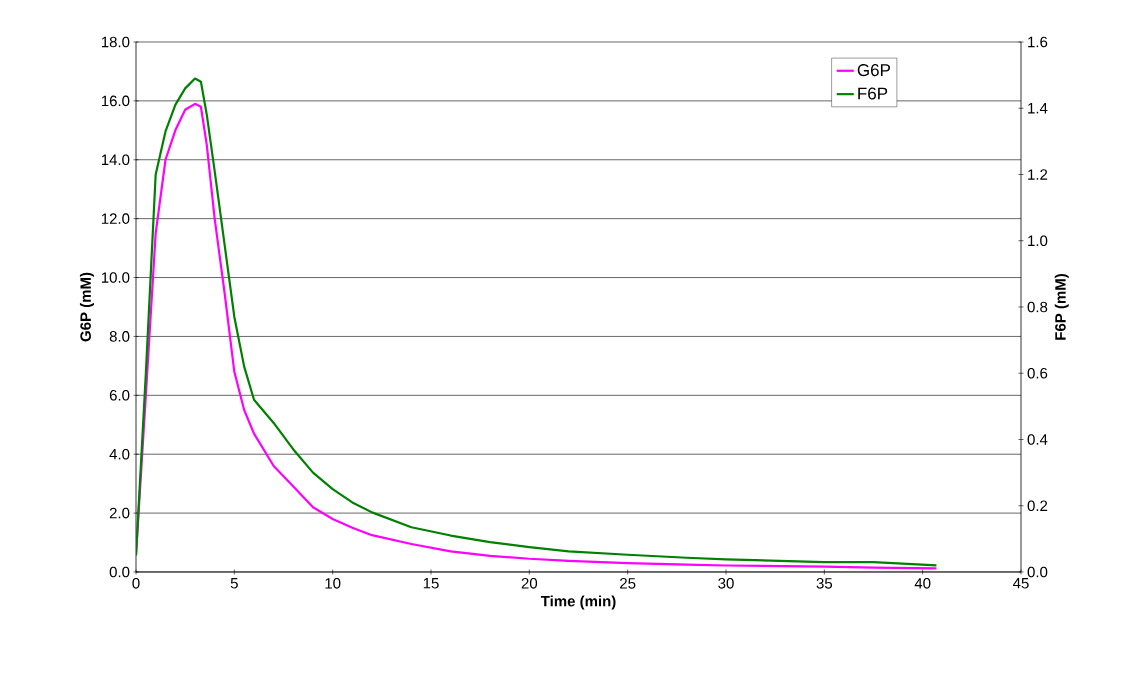 This screenshot has height=684, width=1143. I want to click on x-tick-label: 35, so click(824, 583).